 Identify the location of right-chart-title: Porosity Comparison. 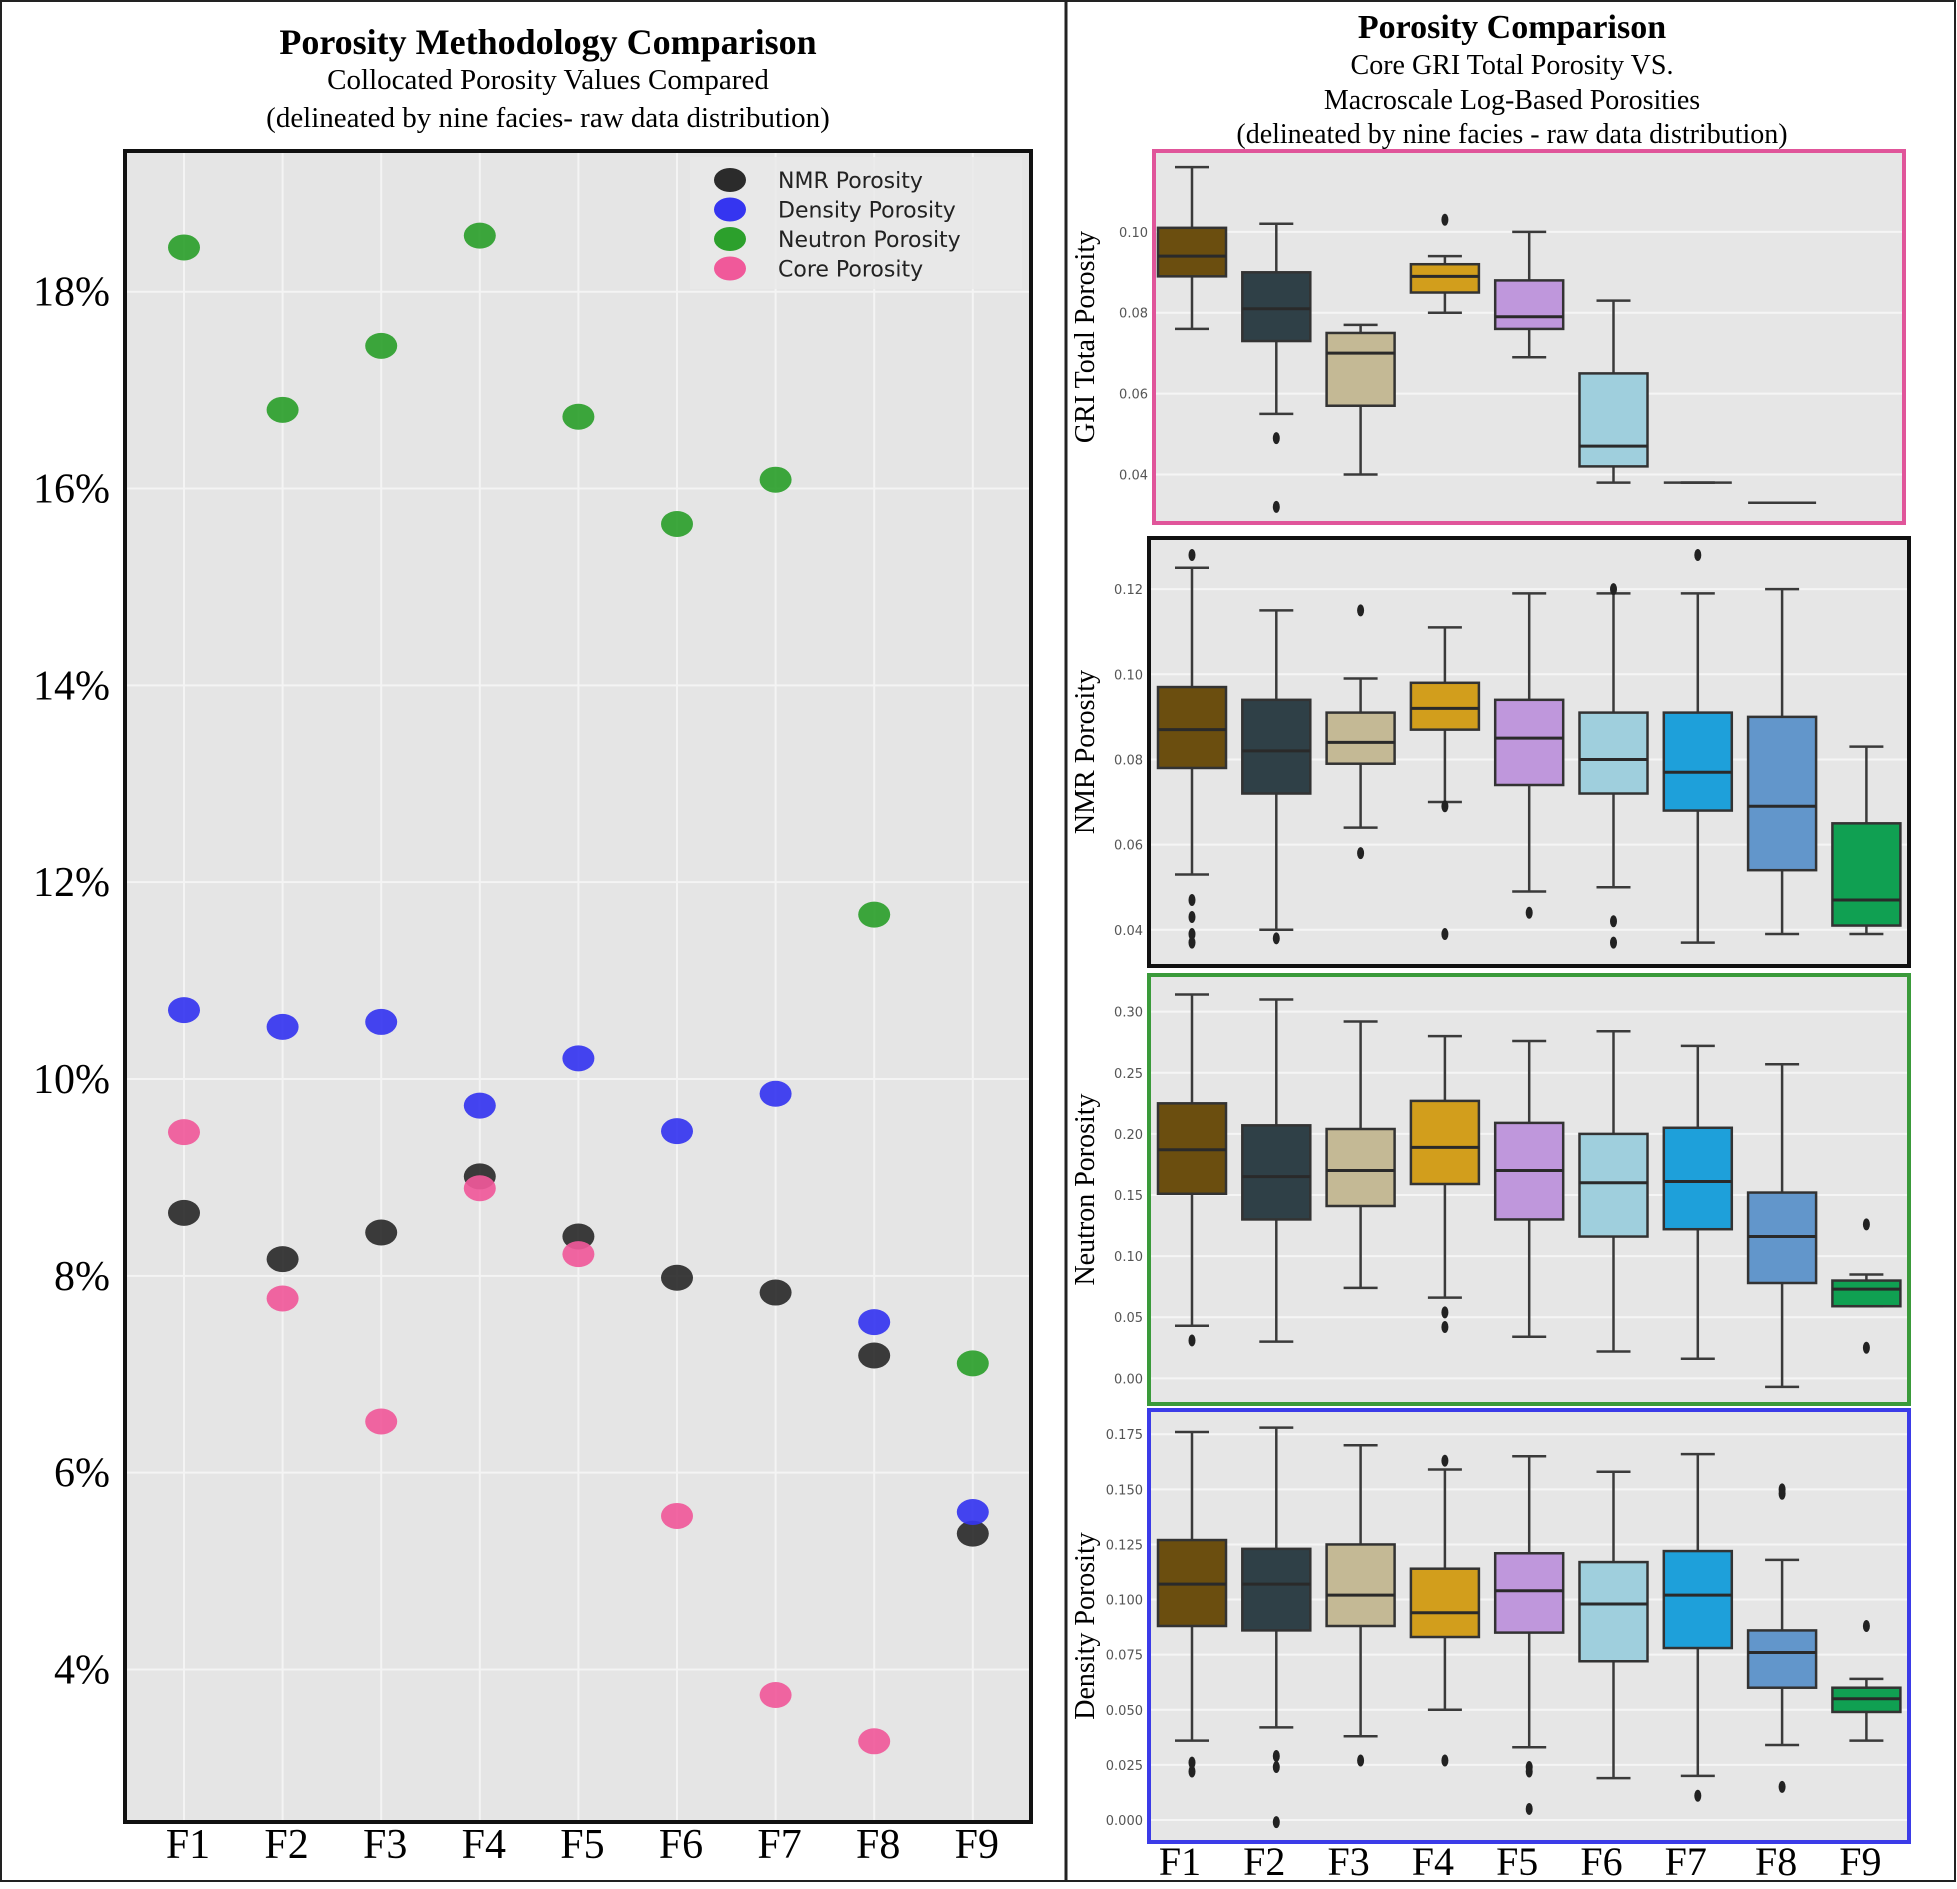
(1512, 27).